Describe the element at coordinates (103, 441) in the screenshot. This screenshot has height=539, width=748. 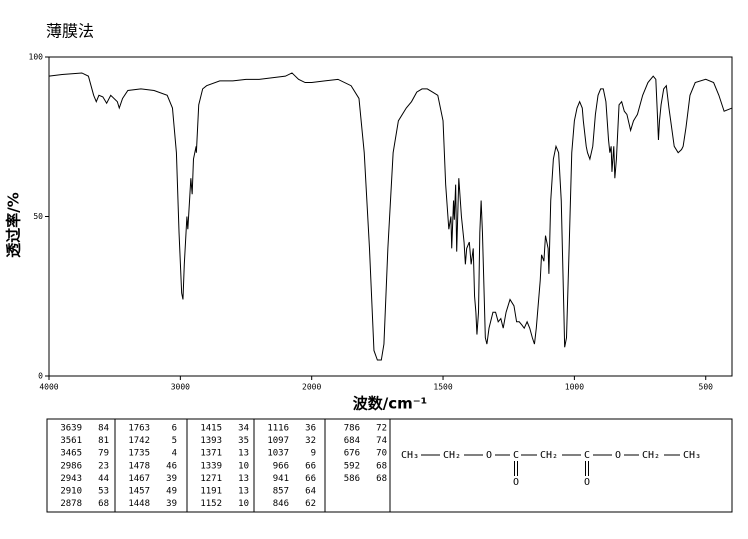
I see `peak-transmittance: 81` at that location.